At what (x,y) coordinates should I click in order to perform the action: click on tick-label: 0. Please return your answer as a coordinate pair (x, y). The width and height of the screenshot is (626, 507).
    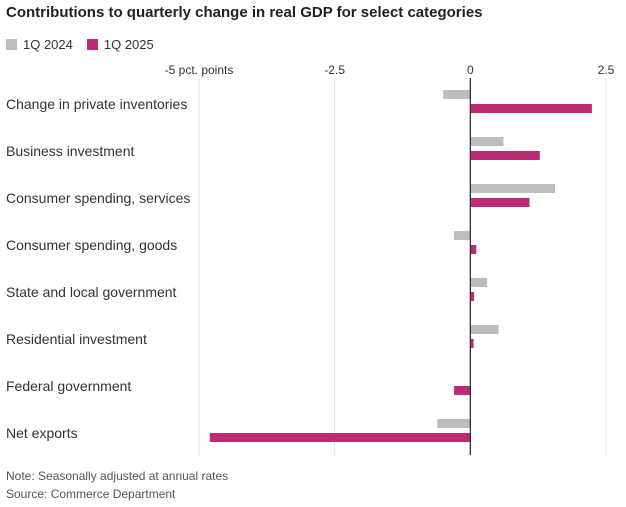
    Looking at the image, I should click on (470, 70).